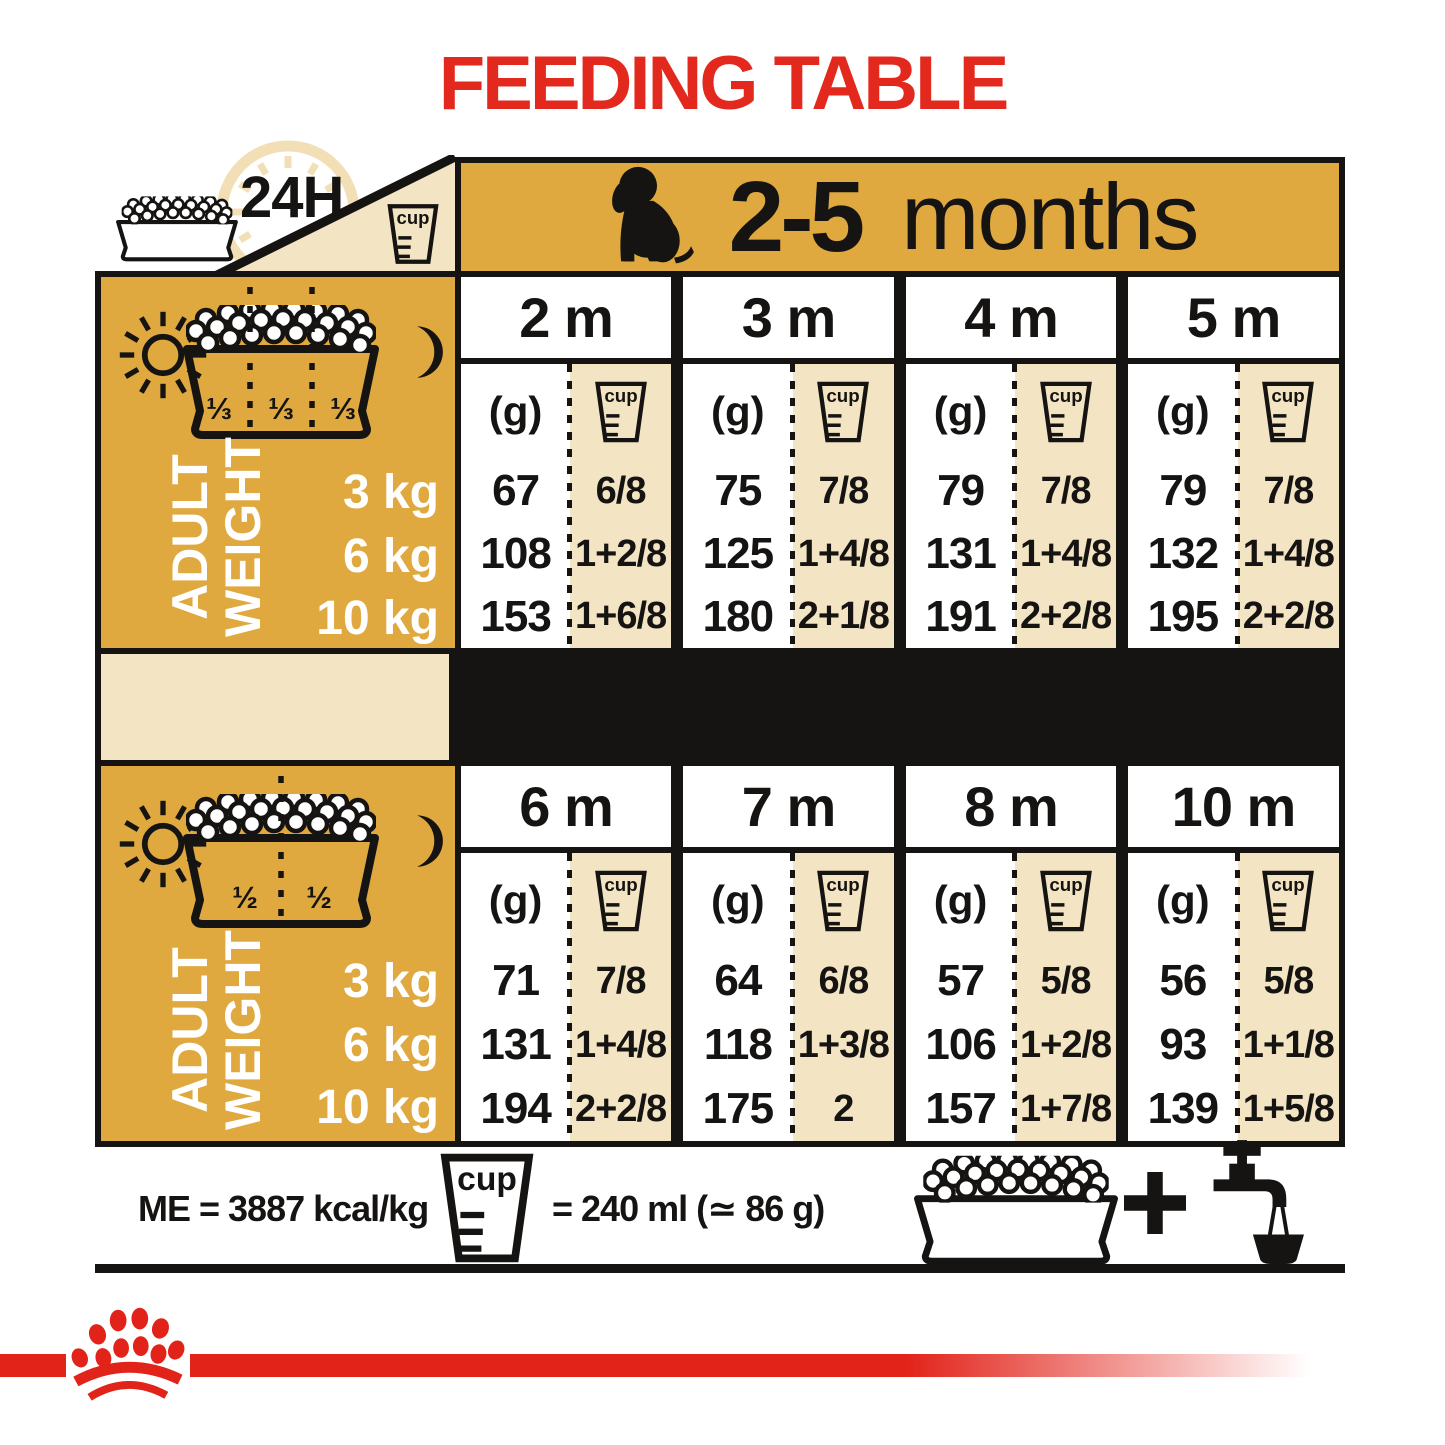 The height and width of the screenshot is (1445, 1445). Describe the element at coordinates (1183, 553) in the screenshot. I see `grams-value: 132` at that location.